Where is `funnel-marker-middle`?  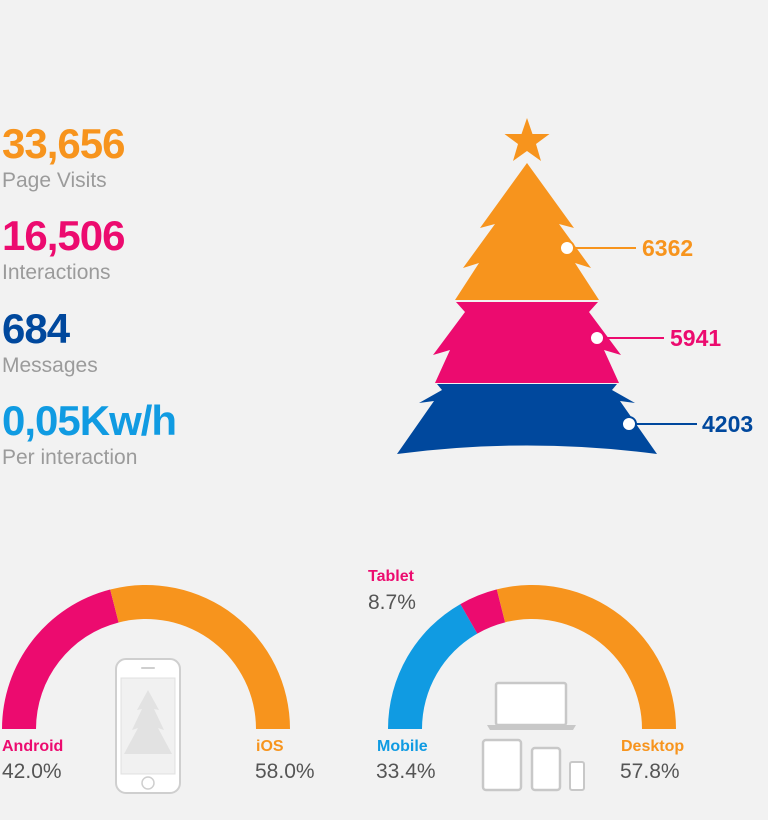 funnel-marker-middle is located at coordinates (626, 338).